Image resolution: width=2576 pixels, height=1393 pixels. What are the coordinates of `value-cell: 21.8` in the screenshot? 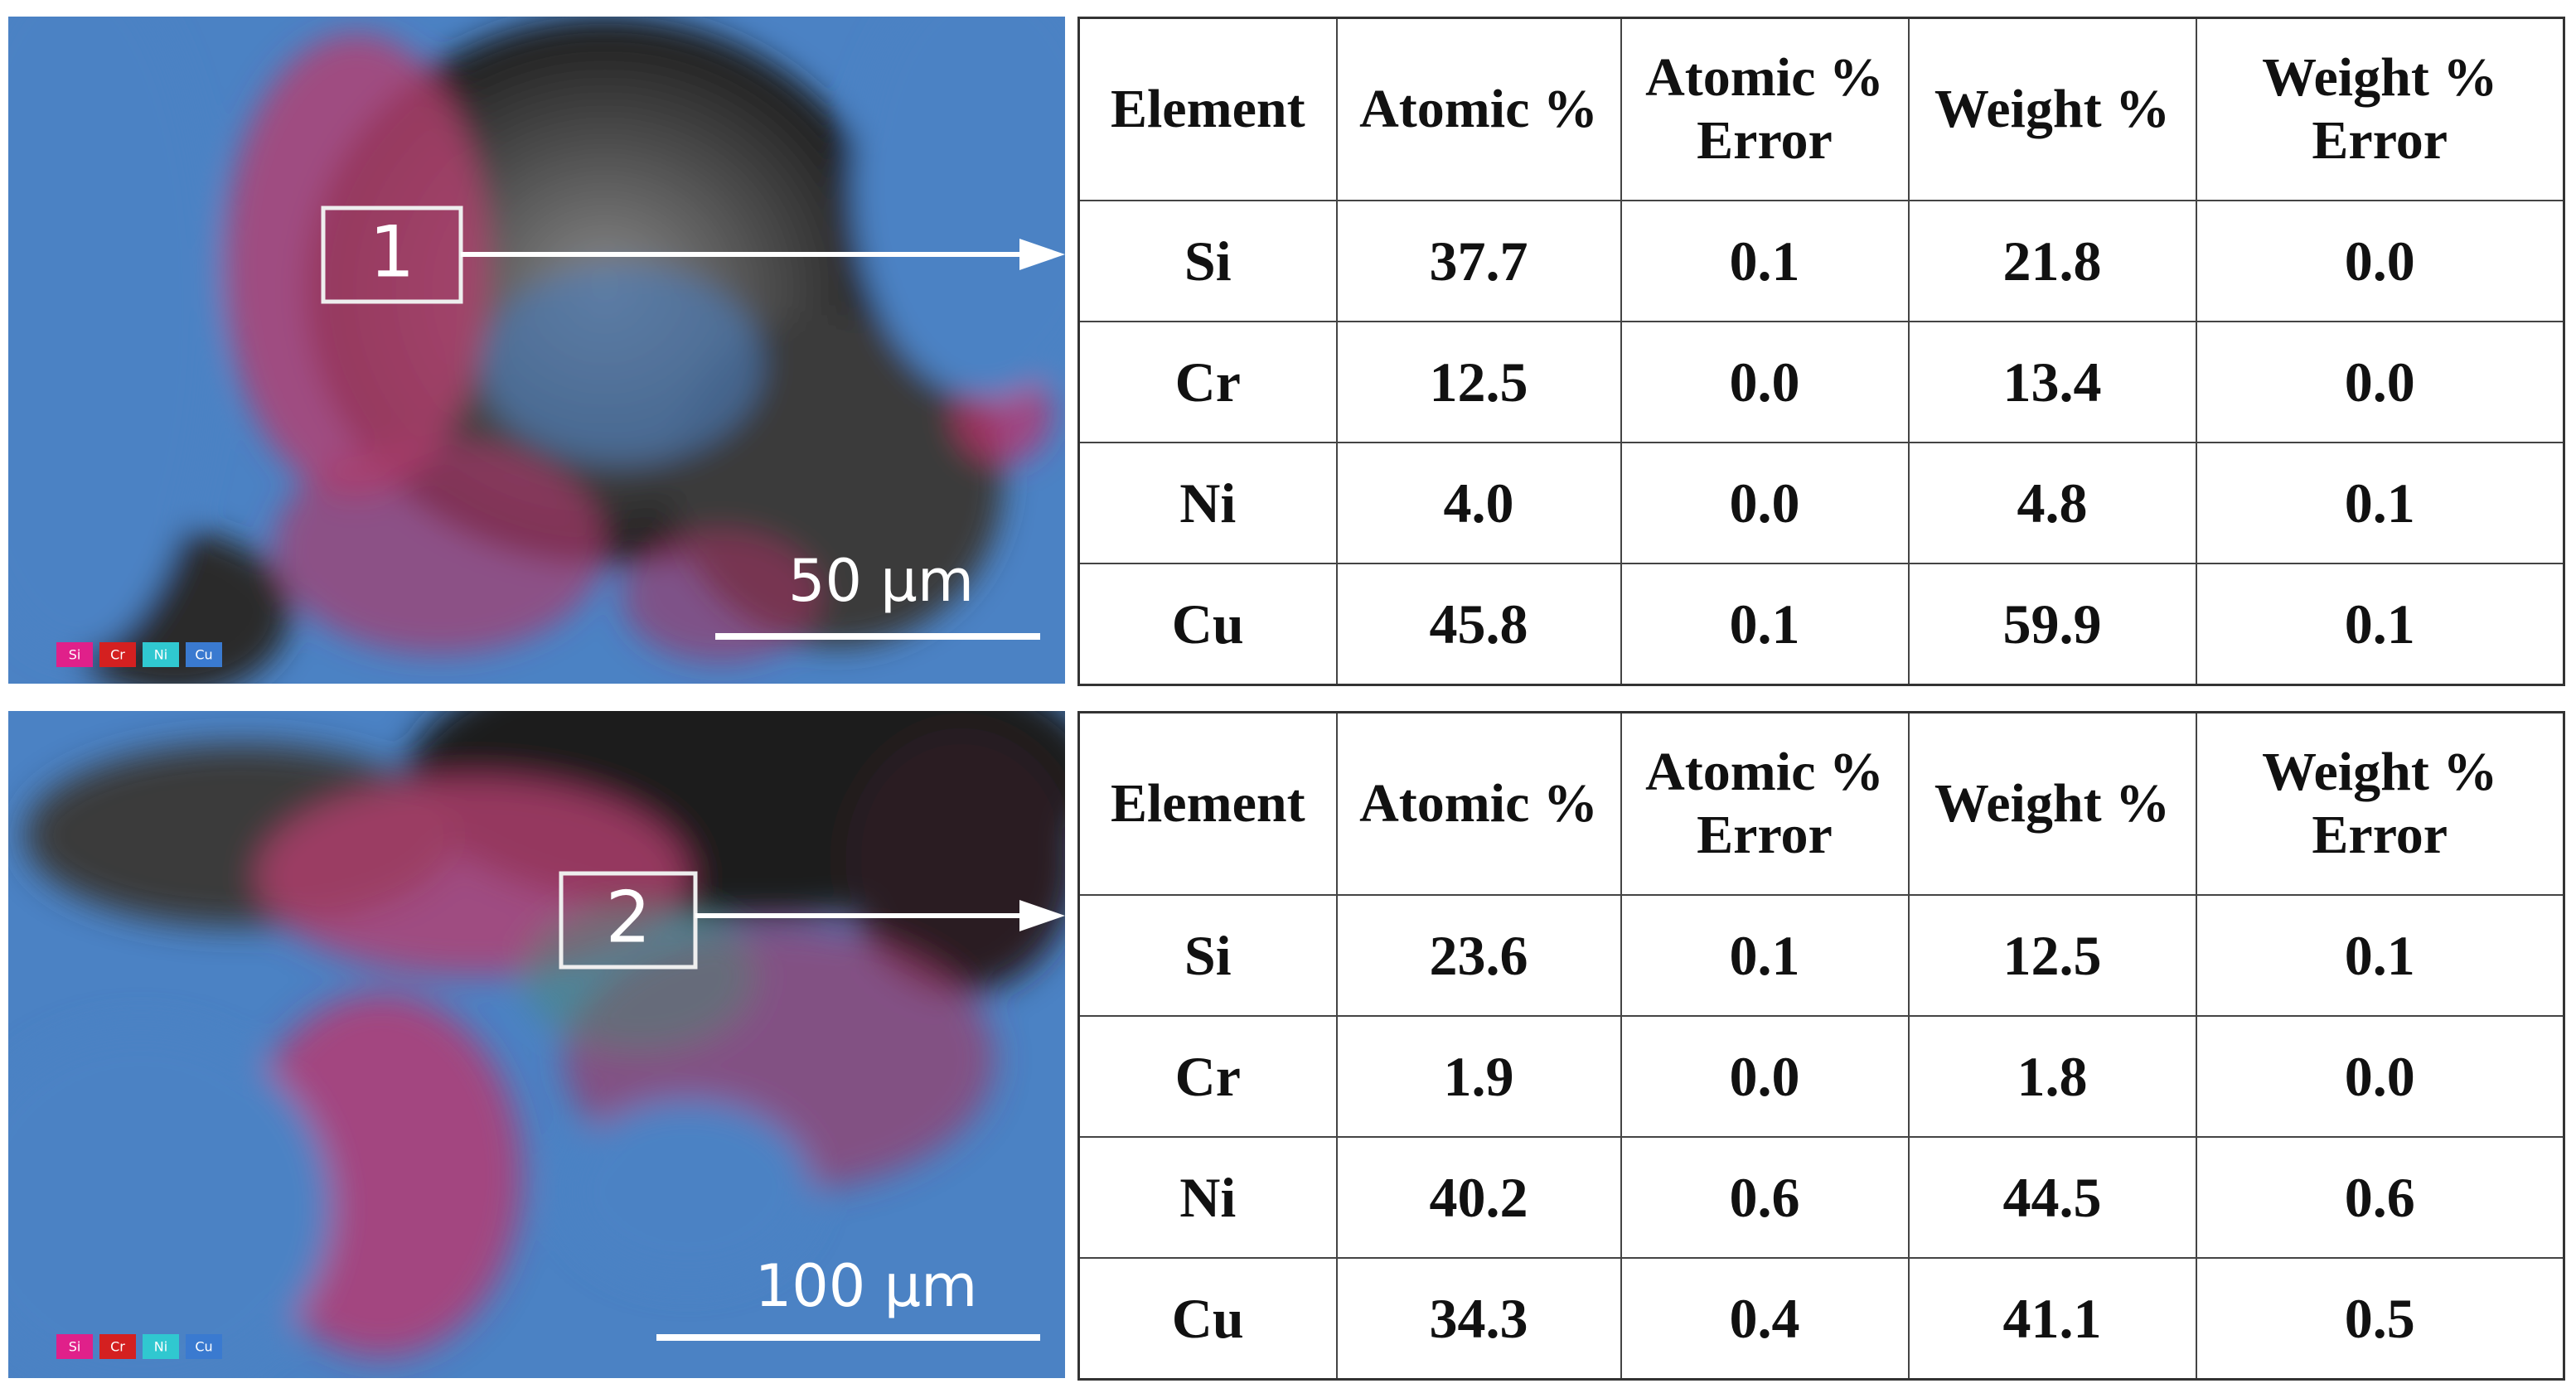 It's located at (2052, 261).